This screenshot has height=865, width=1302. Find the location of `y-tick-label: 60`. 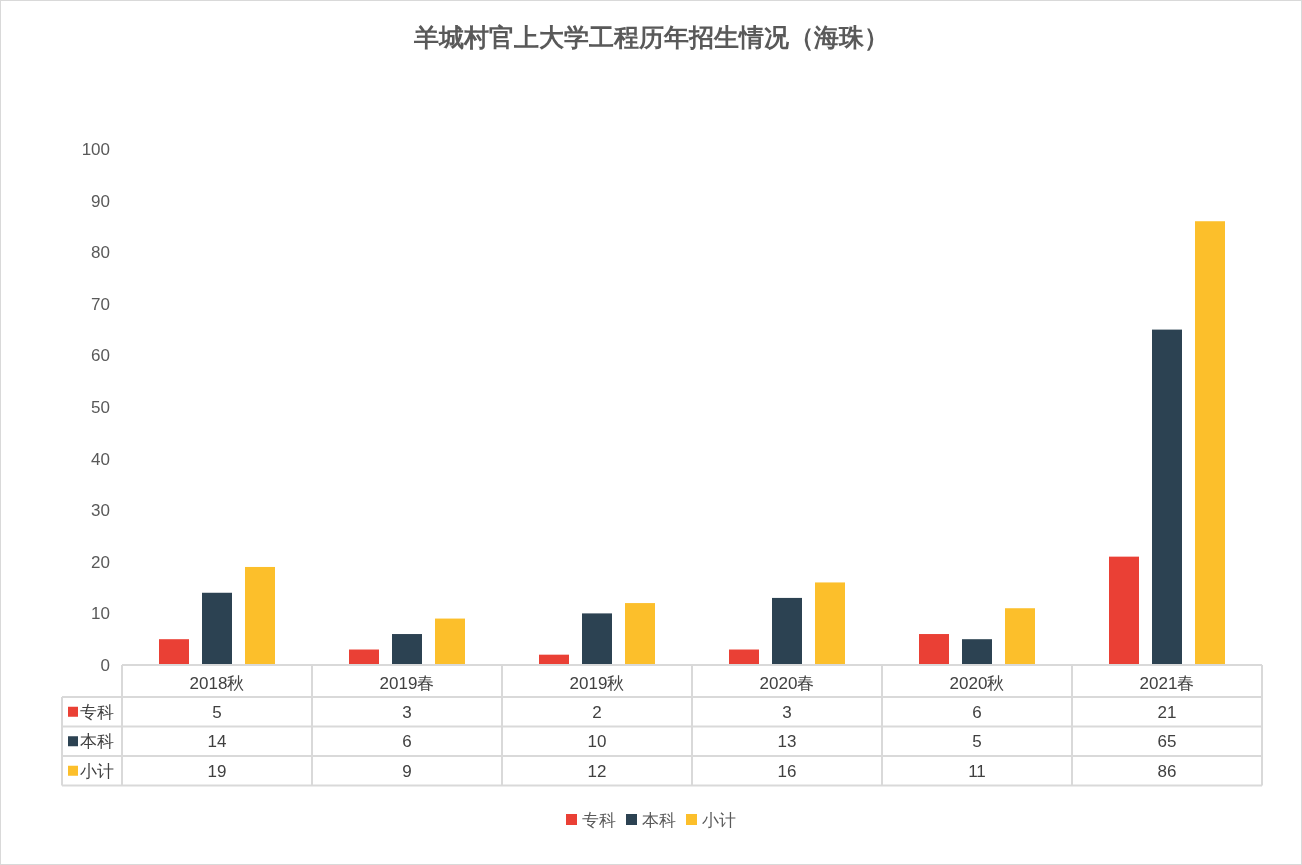

y-tick-label: 60 is located at coordinates (100, 356).